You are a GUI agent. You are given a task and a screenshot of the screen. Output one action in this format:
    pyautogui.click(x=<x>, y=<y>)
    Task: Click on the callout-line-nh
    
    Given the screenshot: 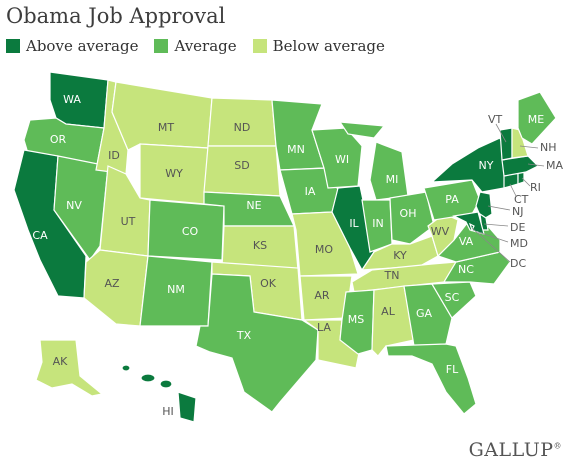 What is the action you would take?
    pyautogui.click(x=529, y=147)
    